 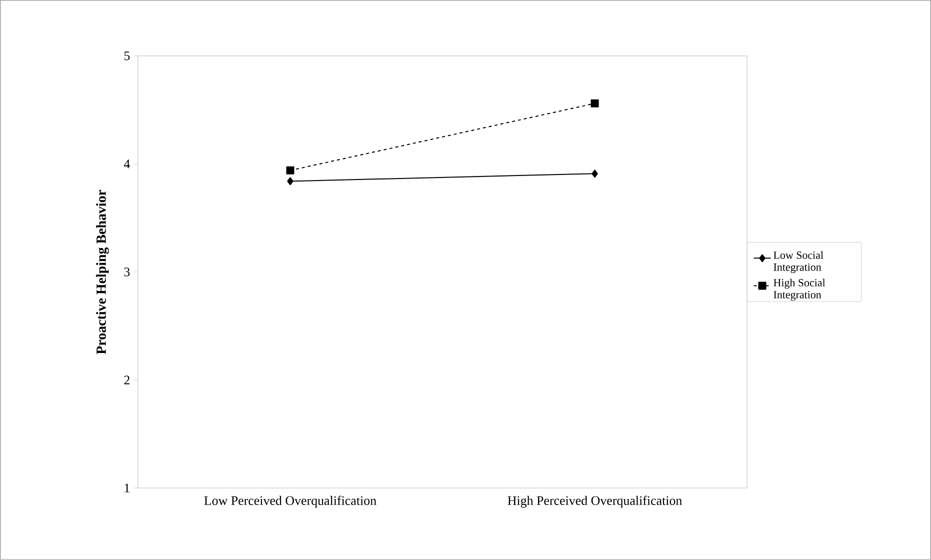 What do you see at coordinates (595, 502) in the screenshot?
I see `x-tick-label: High Perceived Overqualification` at bounding box center [595, 502].